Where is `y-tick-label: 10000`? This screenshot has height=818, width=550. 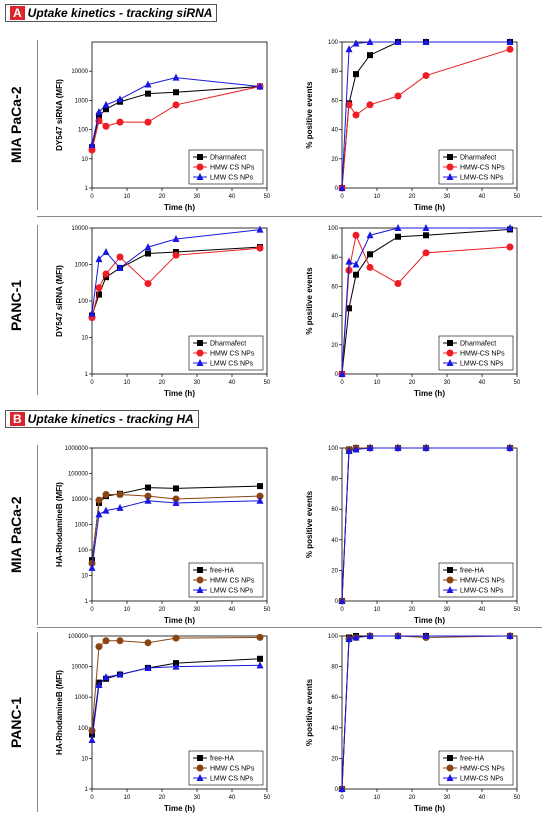 y-tick-label: 10000 is located at coordinates (79, 668).